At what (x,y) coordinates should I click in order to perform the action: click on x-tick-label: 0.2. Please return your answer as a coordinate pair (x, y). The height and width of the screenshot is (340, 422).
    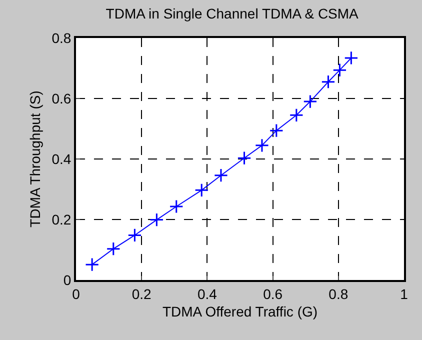
    Looking at the image, I should click on (142, 294).